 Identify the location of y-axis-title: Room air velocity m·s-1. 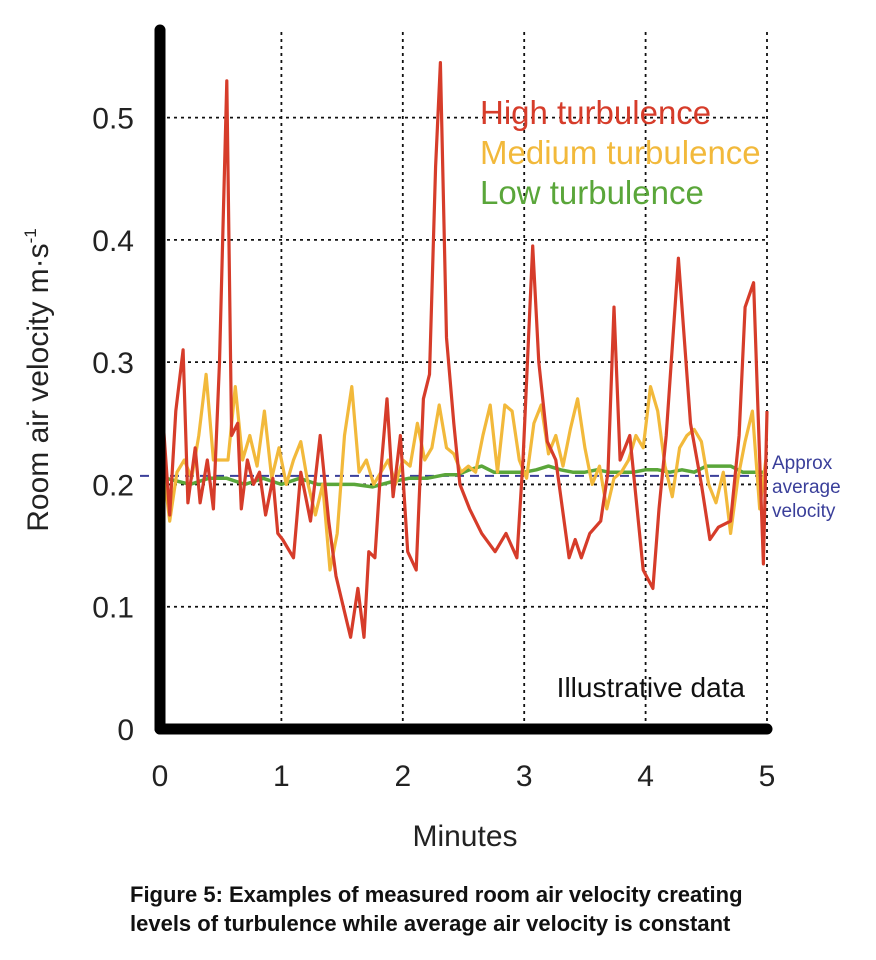
(38, 380).